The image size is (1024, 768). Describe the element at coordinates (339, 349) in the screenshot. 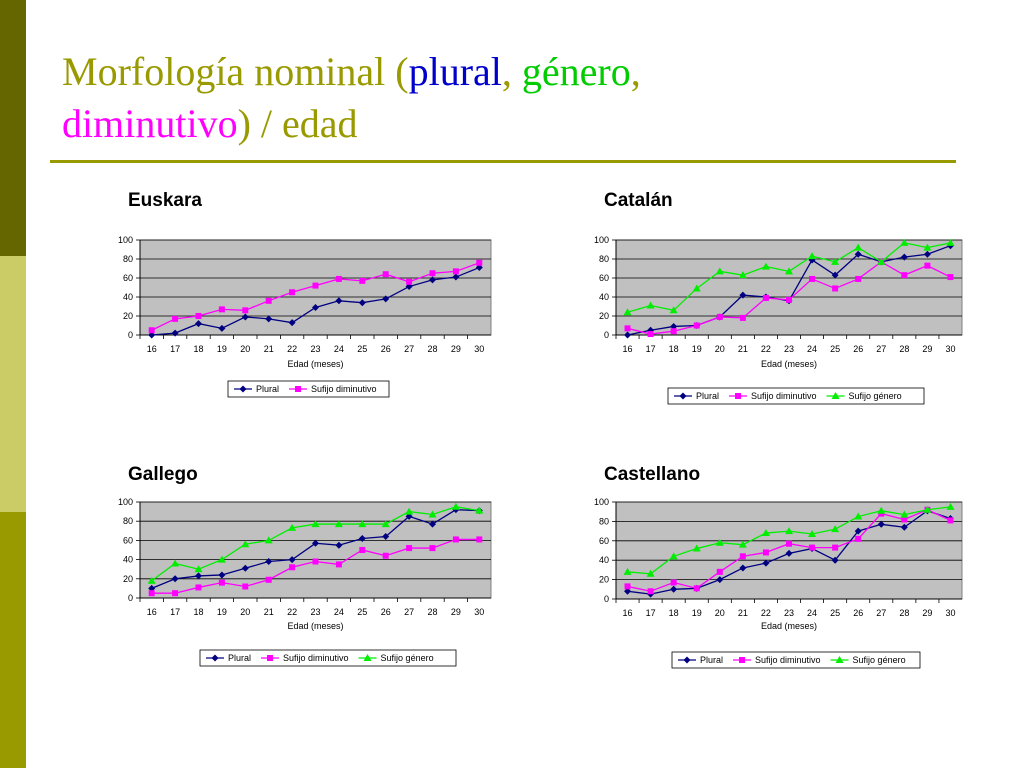

I see `x-tick-label: 24` at that location.